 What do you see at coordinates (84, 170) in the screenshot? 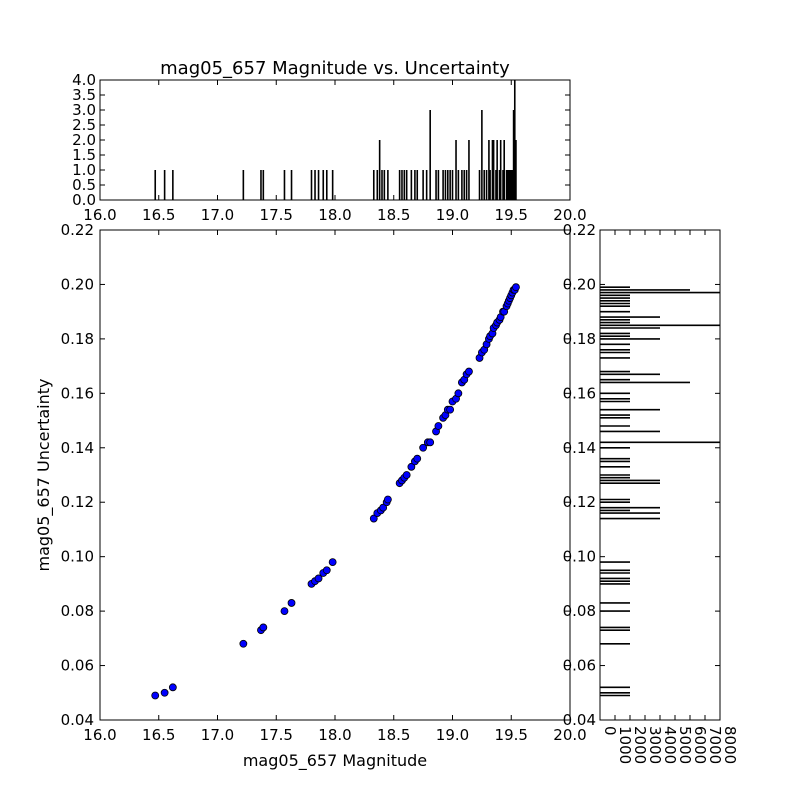
I see `y-tick-label: 1.0` at bounding box center [84, 170].